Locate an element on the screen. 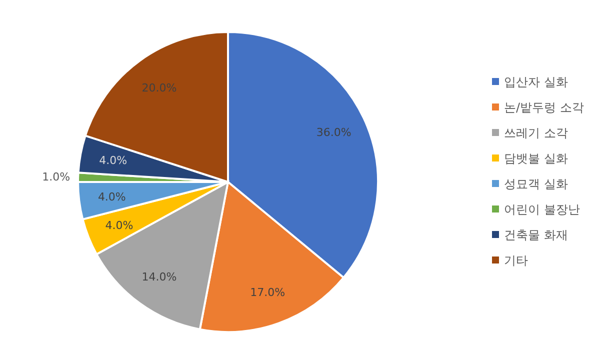 Image resolution: width=615 pixels, height=346 pixels. legend-label: 성묘객 실화 is located at coordinates (536, 184).